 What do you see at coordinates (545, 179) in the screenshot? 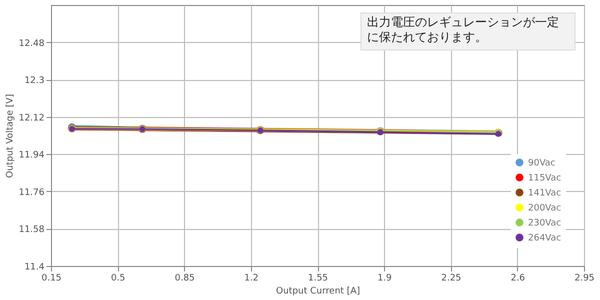
I see `legend-label: 115Vac` at bounding box center [545, 179].